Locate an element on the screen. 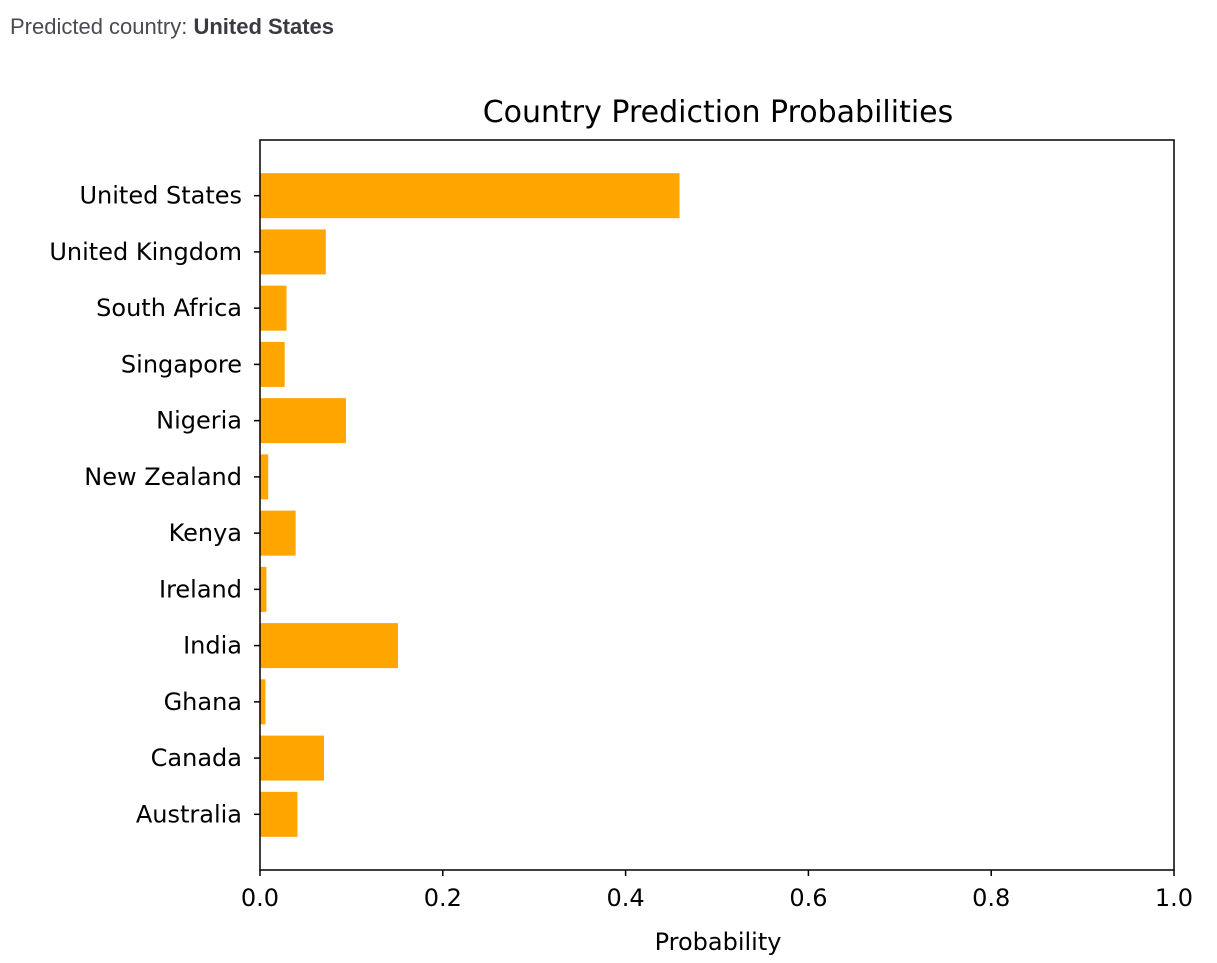  y-tick-label: Canada is located at coordinates (196, 758).